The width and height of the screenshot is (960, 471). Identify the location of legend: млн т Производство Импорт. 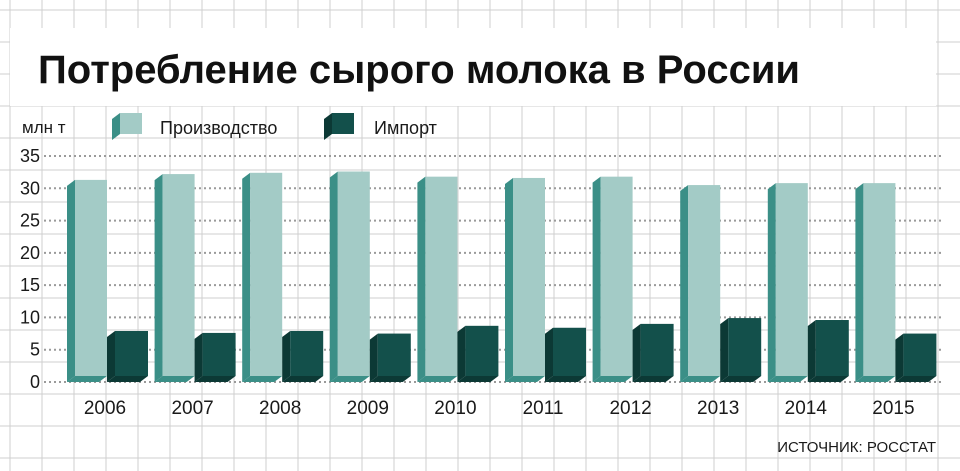
(229, 126).